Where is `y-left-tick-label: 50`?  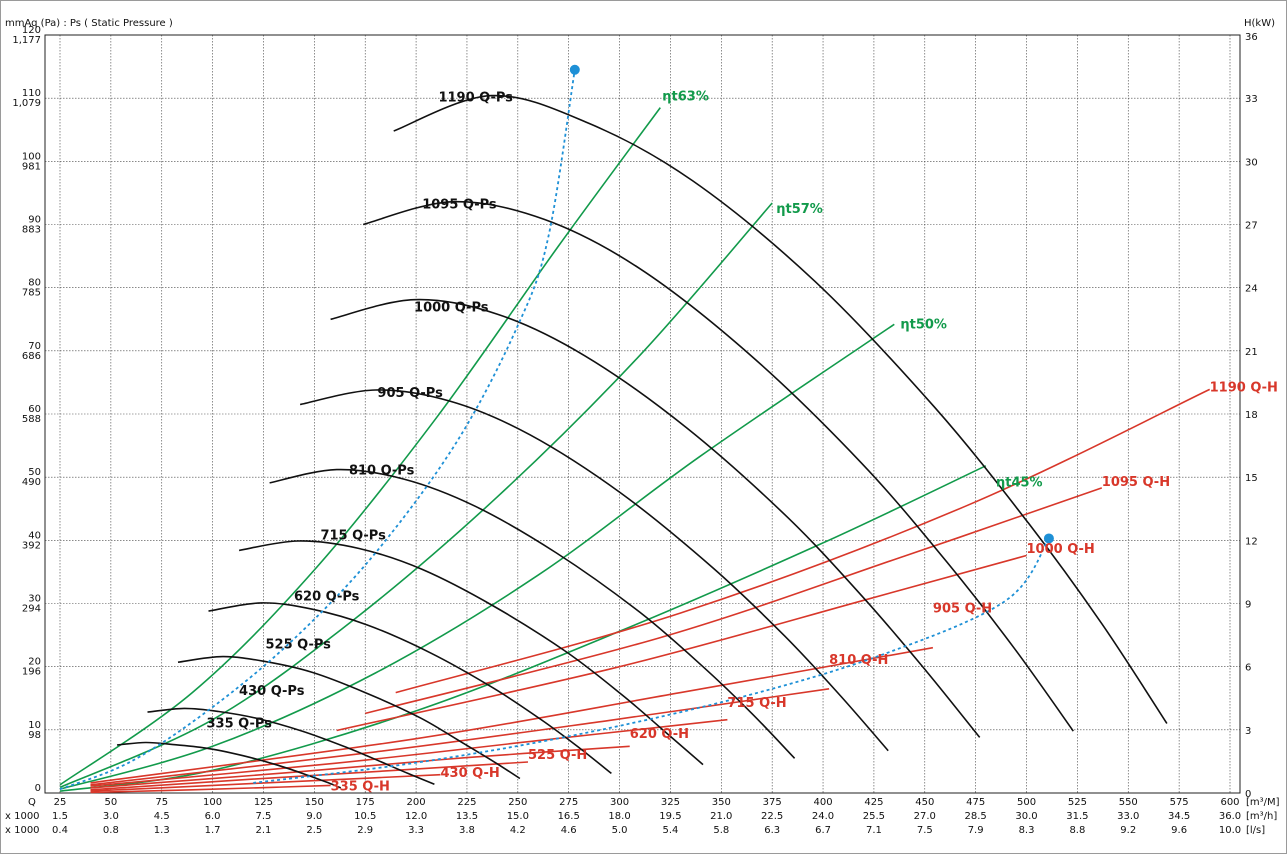 y-left-tick-label: 50 is located at coordinates (34, 472).